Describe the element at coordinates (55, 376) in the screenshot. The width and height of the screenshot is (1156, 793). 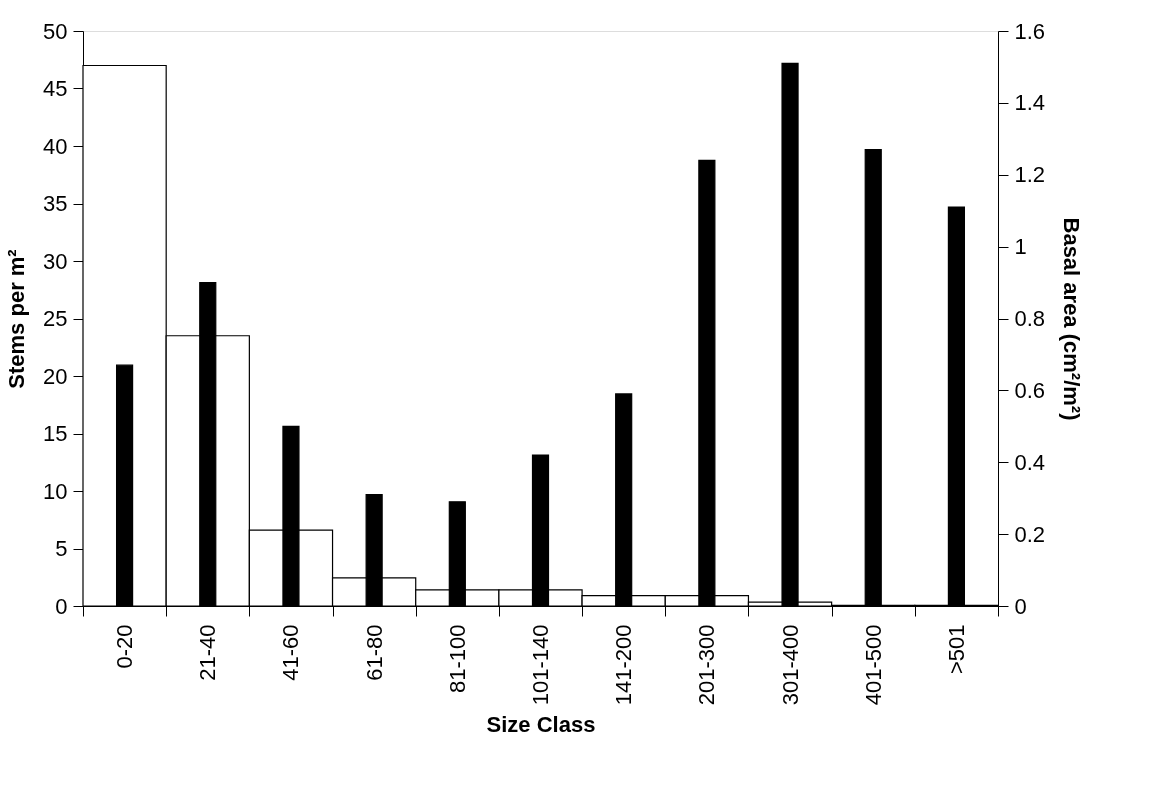
I see `y-tick-label: 20` at that location.